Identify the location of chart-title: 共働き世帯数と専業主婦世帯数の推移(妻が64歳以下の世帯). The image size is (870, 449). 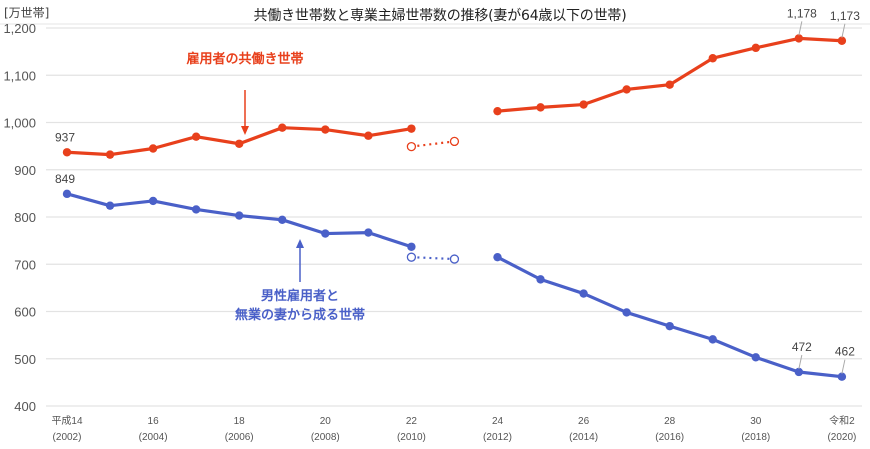
(440, 16).